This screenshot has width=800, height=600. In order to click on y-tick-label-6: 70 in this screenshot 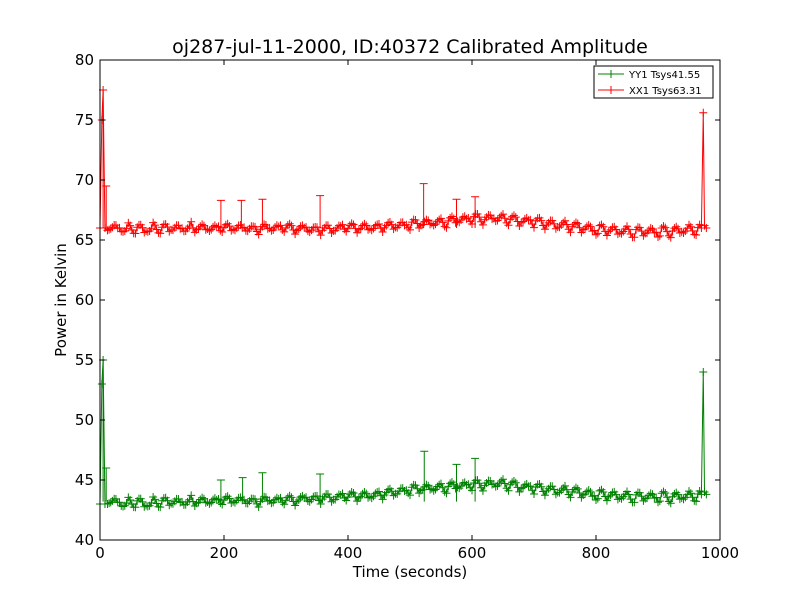, I will do `click(84, 180)`.